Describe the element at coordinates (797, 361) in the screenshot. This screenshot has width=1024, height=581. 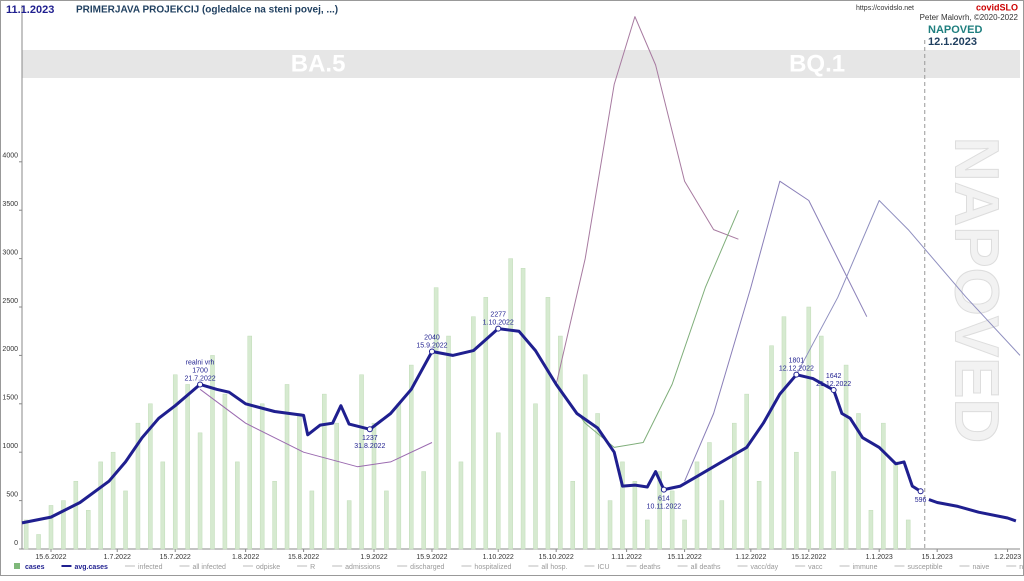
I see `annotation-value: 1801` at that location.